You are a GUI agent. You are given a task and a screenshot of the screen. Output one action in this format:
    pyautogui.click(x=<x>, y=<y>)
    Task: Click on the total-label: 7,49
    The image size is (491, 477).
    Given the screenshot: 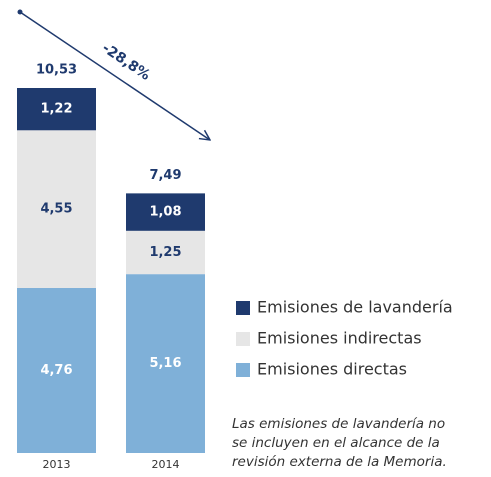 What is the action you would take?
    pyautogui.click(x=165, y=175)
    